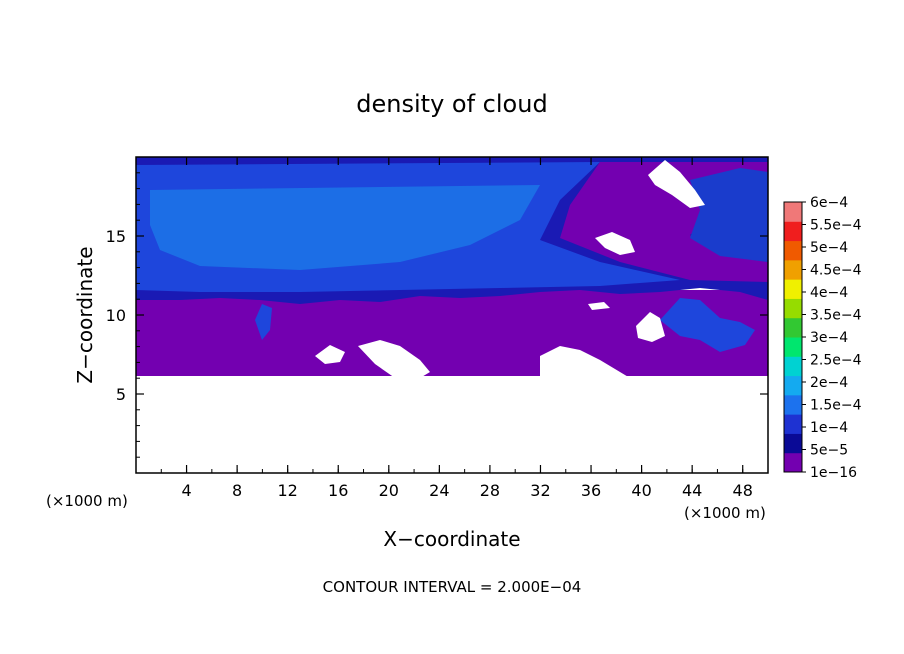 Image resolution: width=904 pixels, height=654 pixels. What do you see at coordinates (707, 325) in the screenshot?
I see `blue-blob-right` at bounding box center [707, 325].